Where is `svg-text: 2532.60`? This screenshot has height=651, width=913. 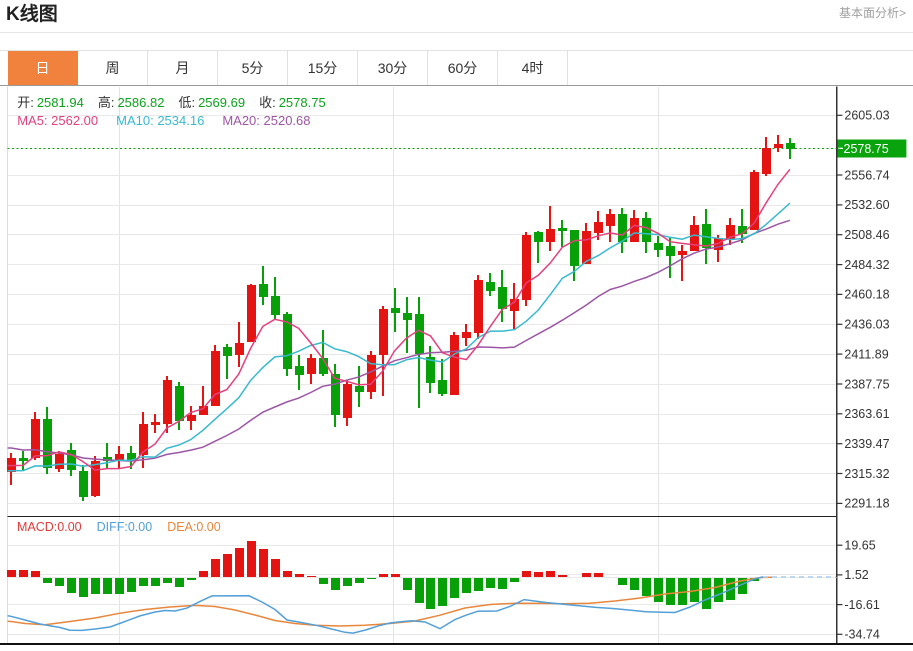
svg-text: 2532.60 is located at coordinates (866, 205).